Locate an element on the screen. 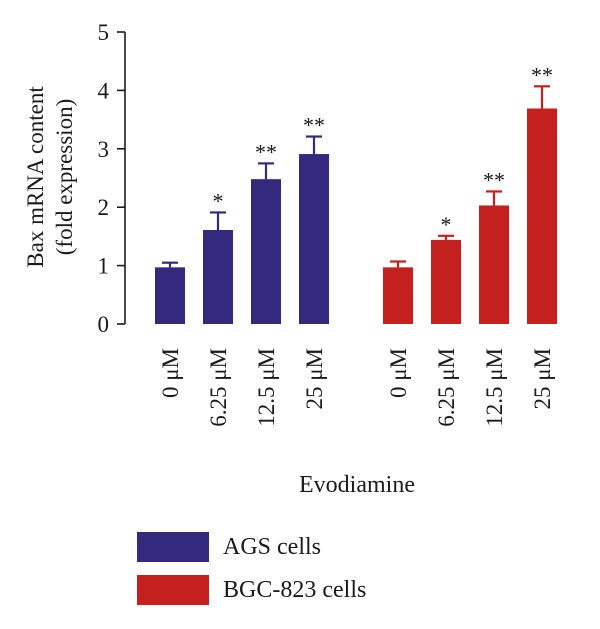 This screenshot has height=629, width=600. legend-item-bgc: BGC-823 cells is located at coordinates (251, 590).